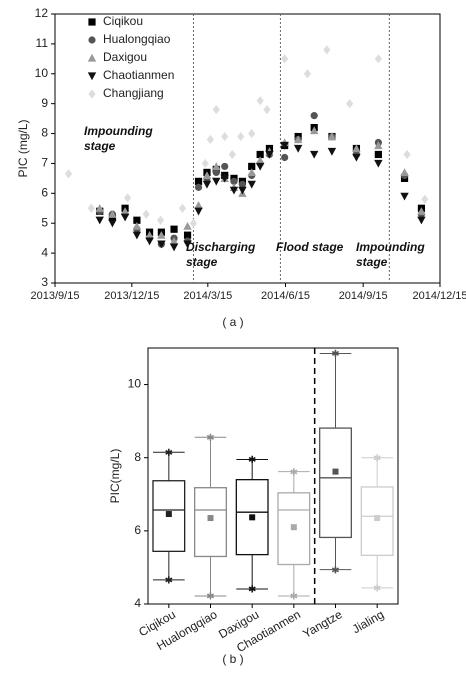 Image resolution: width=466 pixels, height=676 pixels. What do you see at coordinates (322, 624) in the screenshot?
I see `x-tick-label: Yangtze` at bounding box center [322, 624].